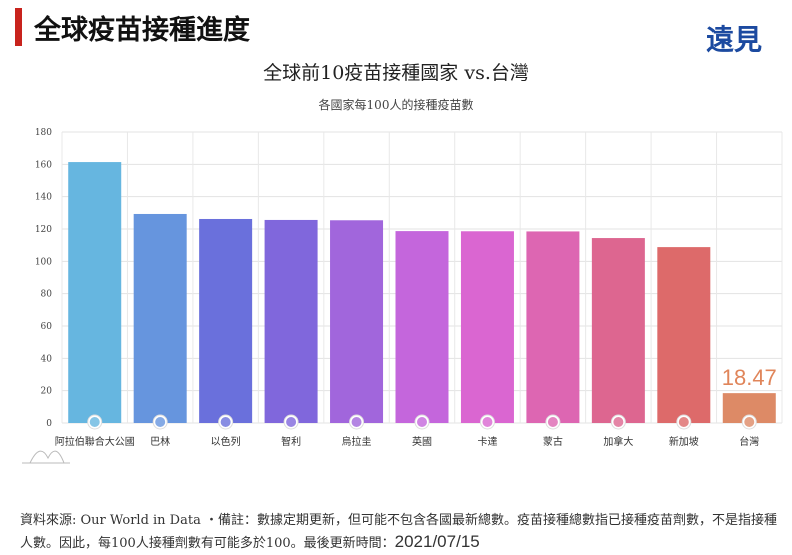 This screenshot has height=555, width=792. What do you see at coordinates (95, 441) in the screenshot?
I see `x-tick-label: 阿拉伯聯合大公國` at bounding box center [95, 441].